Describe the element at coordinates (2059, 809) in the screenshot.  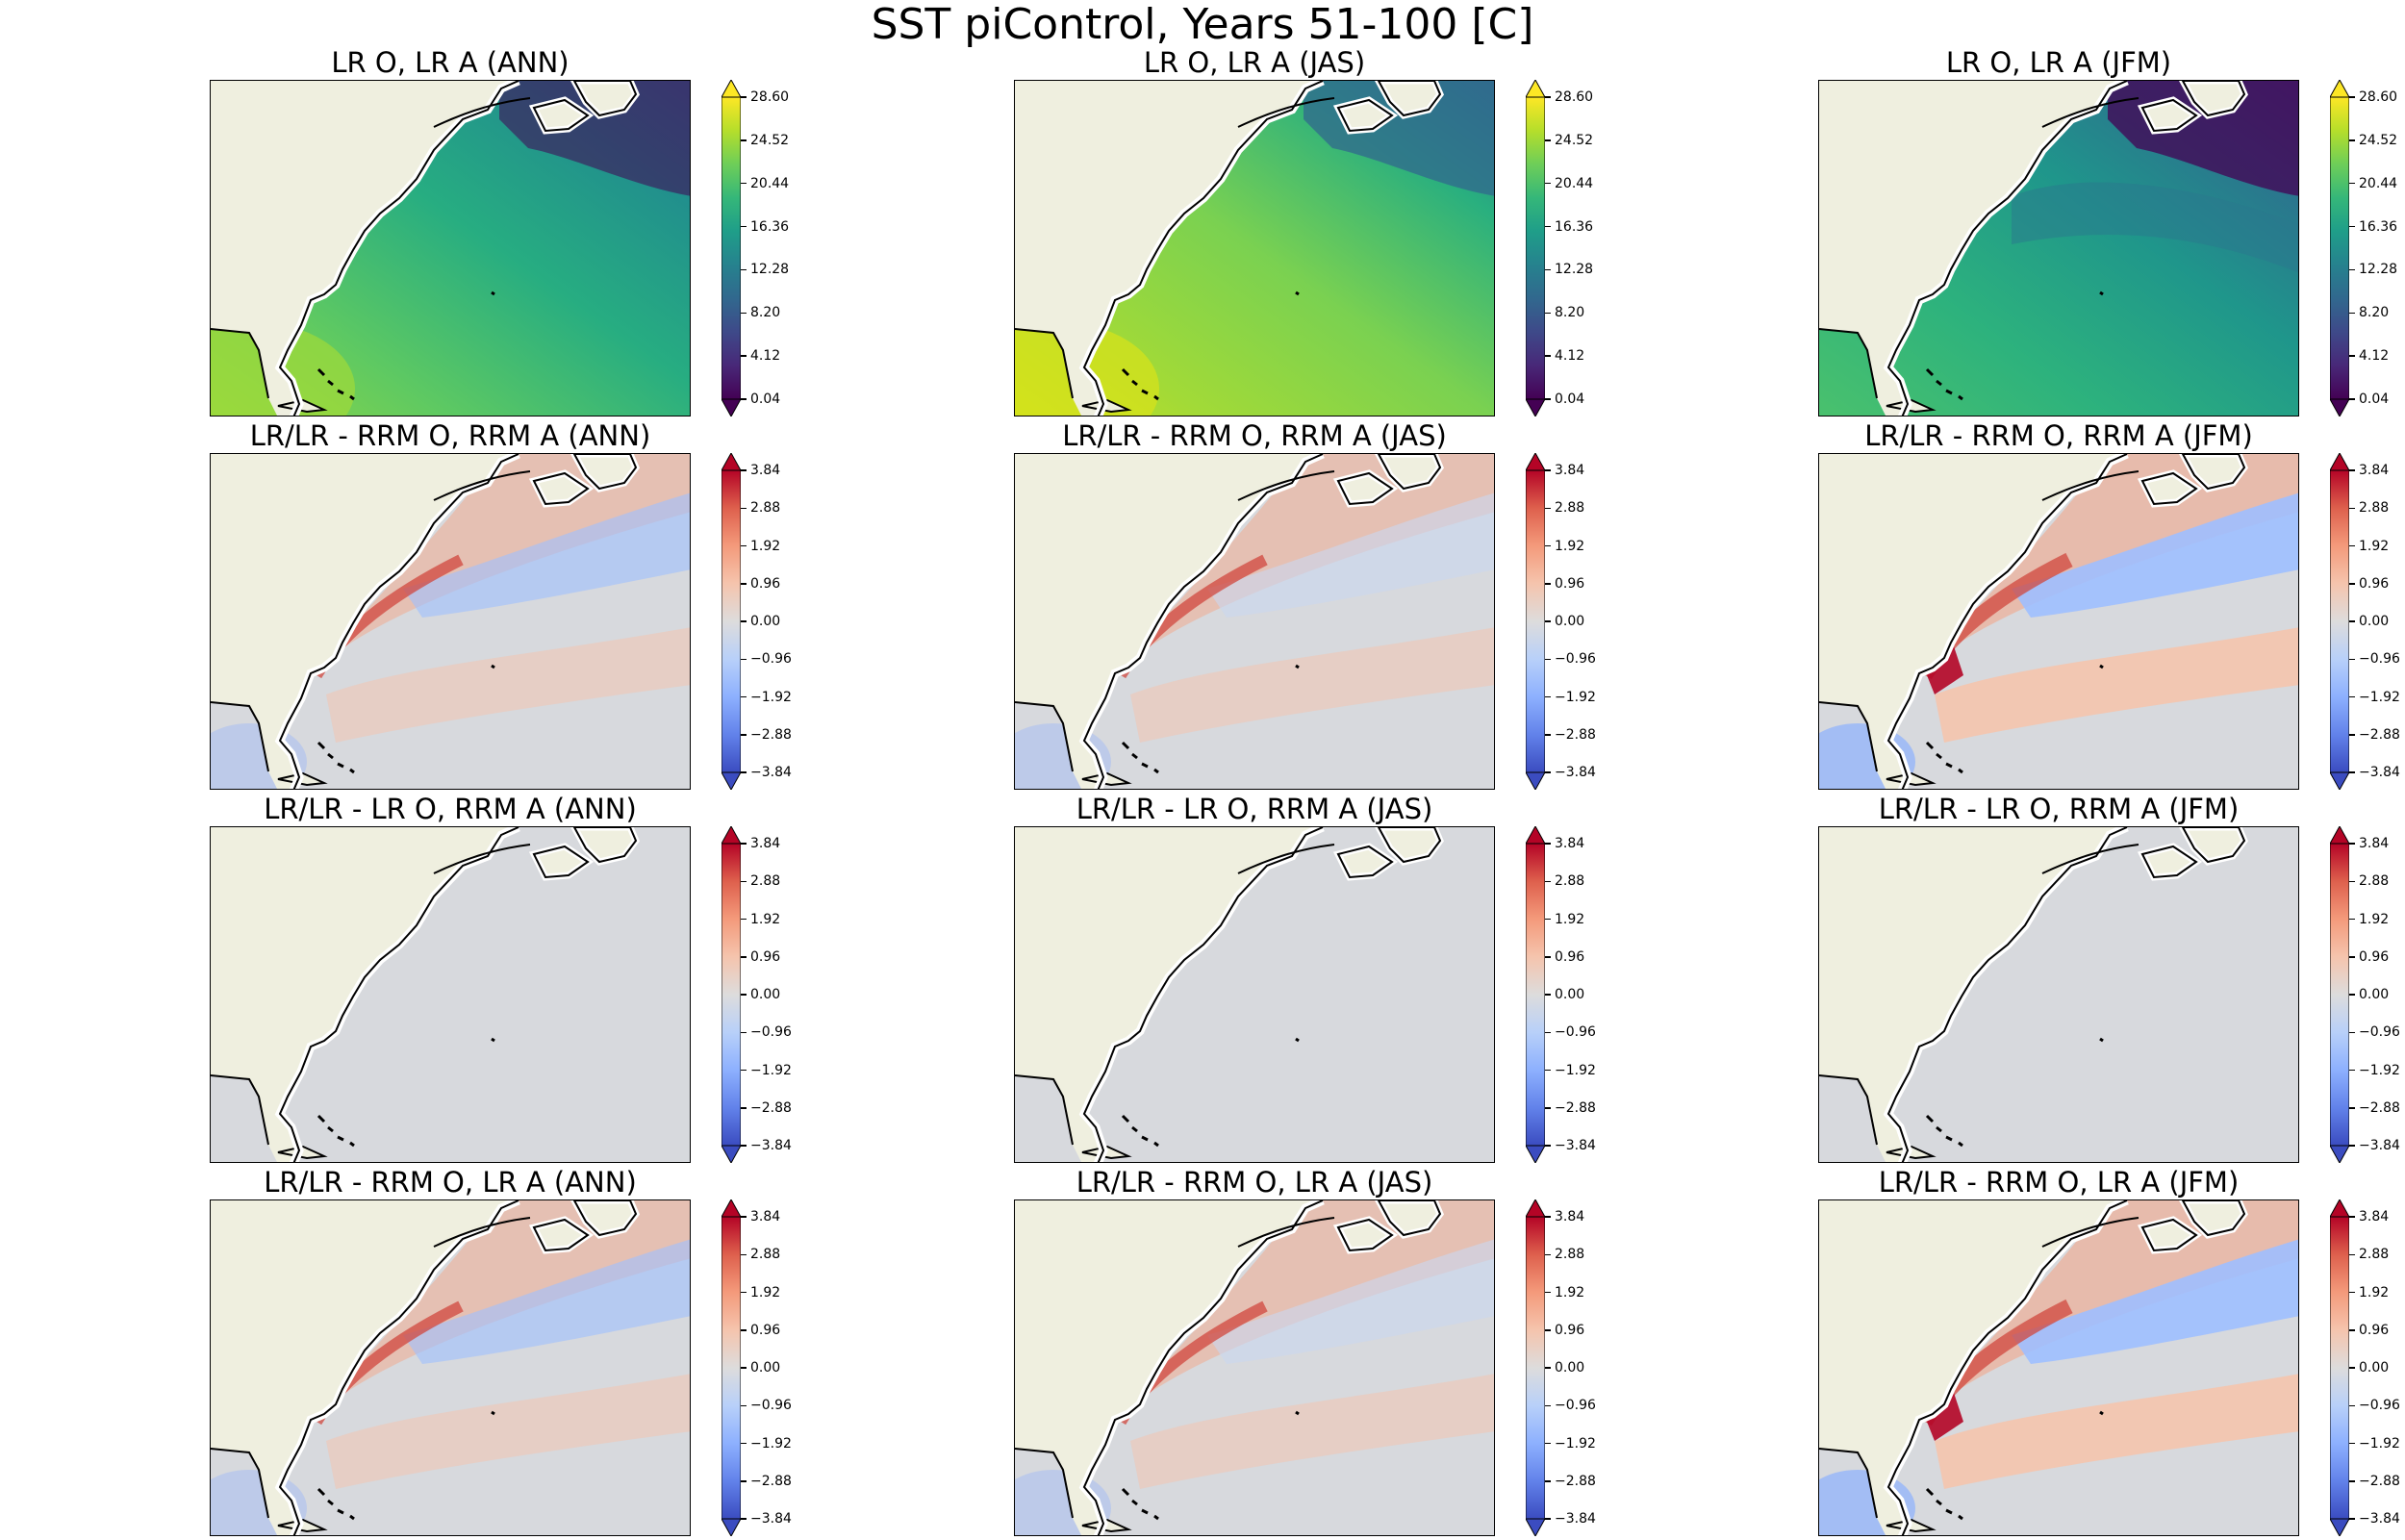
I see `panel-title: LR/LR - LR O, RRM A (JFM)` at that location.